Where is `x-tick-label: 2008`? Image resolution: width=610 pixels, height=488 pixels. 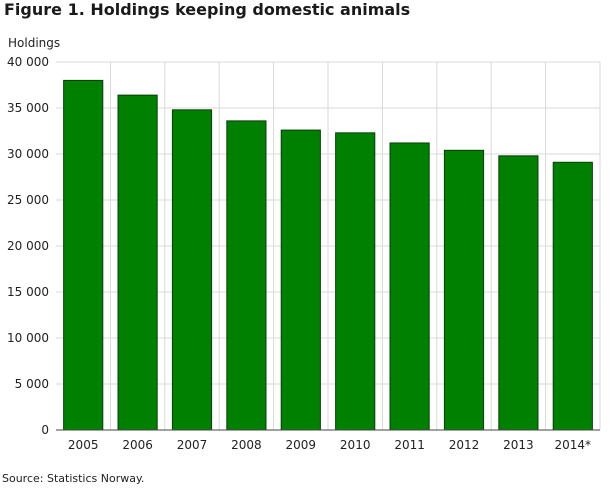
x-tick-label: 2008 is located at coordinates (246, 445).